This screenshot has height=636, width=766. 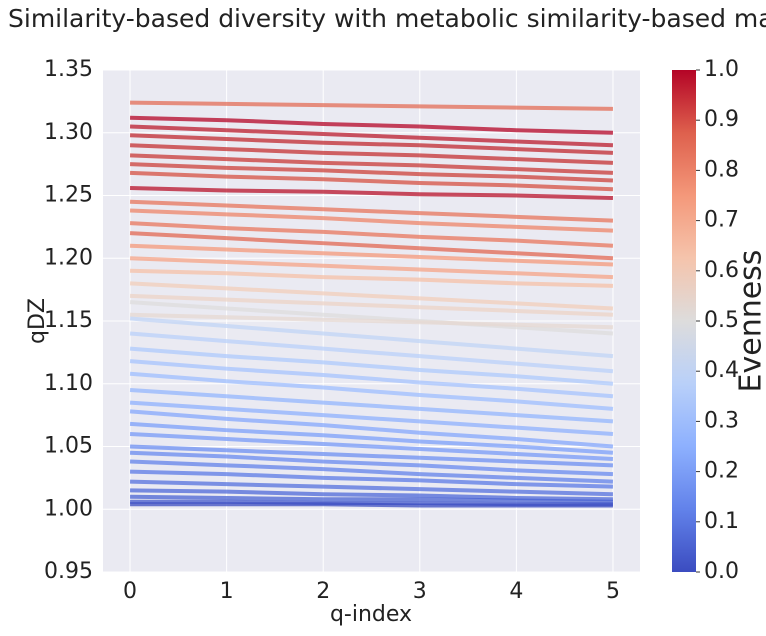 What do you see at coordinates (721, 69) in the screenshot?
I see `colorbar-tick-label: 1.0` at bounding box center [721, 69].